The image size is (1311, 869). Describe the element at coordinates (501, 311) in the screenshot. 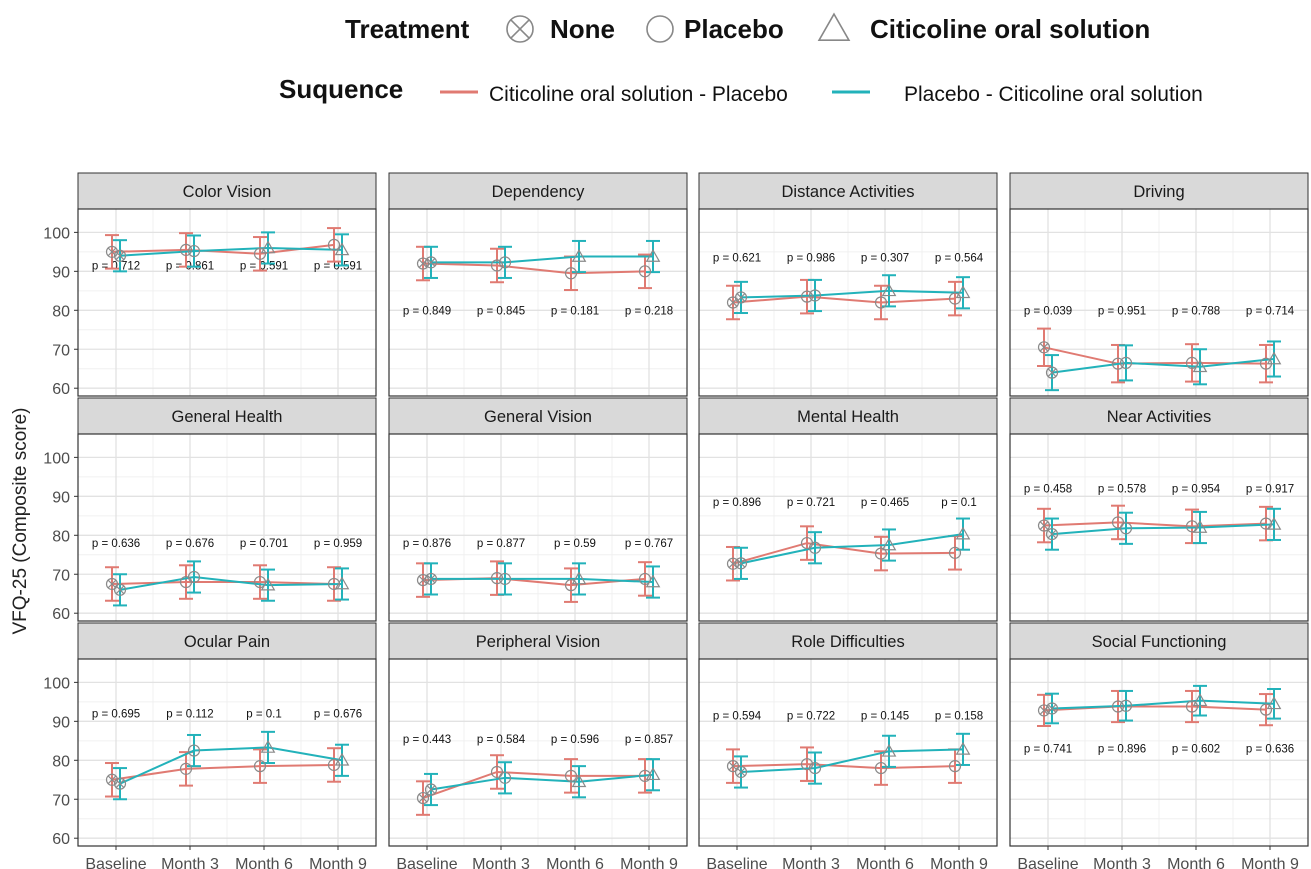

I see `p-value-label: p = 0.845` at that location.